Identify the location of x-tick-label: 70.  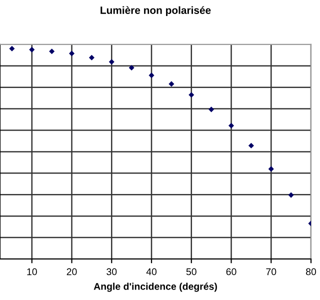
(271, 272).